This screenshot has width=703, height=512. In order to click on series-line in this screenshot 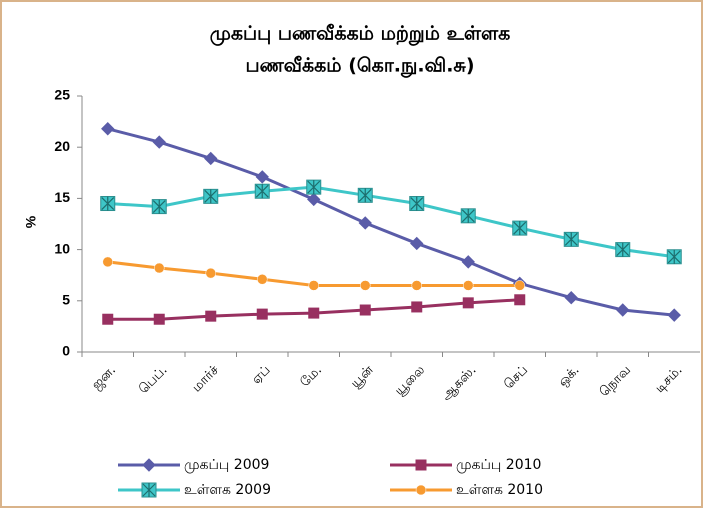, I will do `click(391, 222)`.